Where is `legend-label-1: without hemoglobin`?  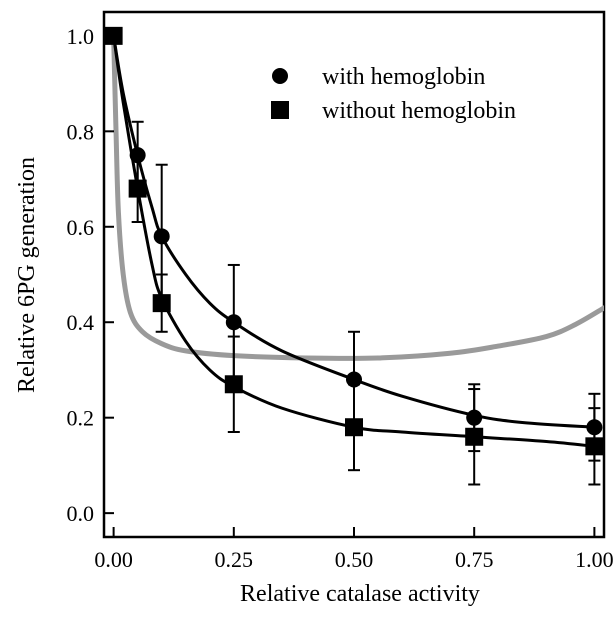
legend-label-1: without hemoglobin is located at coordinates (419, 111).